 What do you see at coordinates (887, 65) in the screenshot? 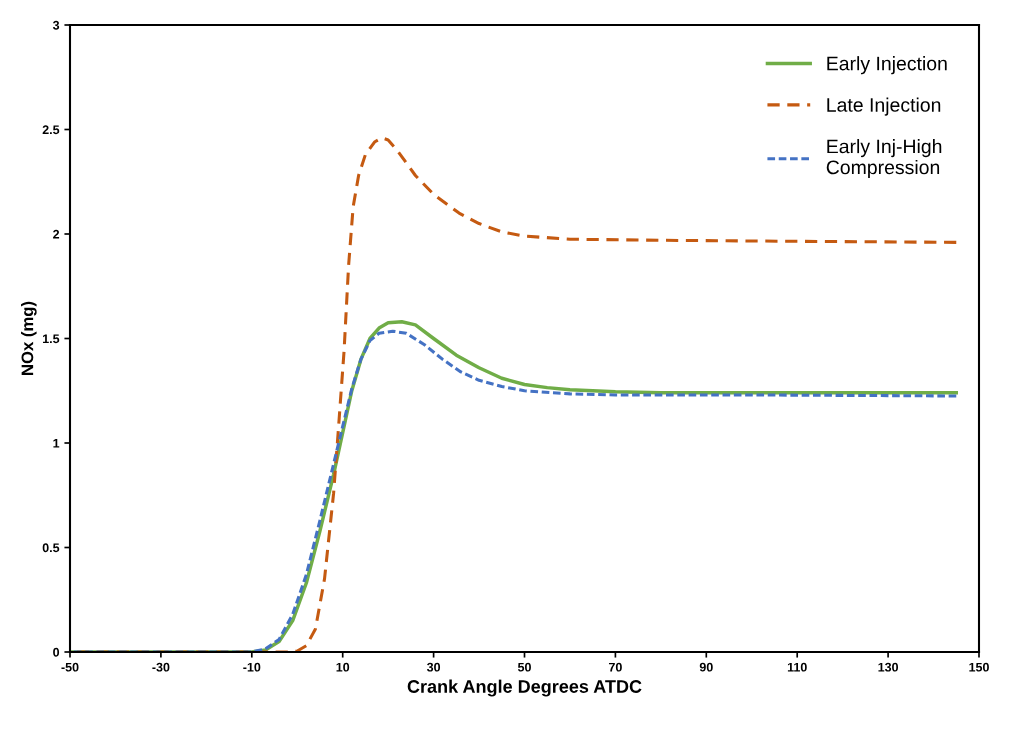
I see `legend-label: Early Injection` at bounding box center [887, 65].